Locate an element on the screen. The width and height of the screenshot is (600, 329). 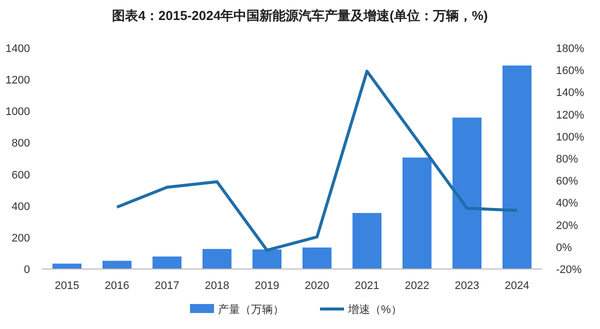
chart-title: 图表4：2015-2024年中国新能源汽车产量及增速(单位：万辆，%) is located at coordinates (300, 15).